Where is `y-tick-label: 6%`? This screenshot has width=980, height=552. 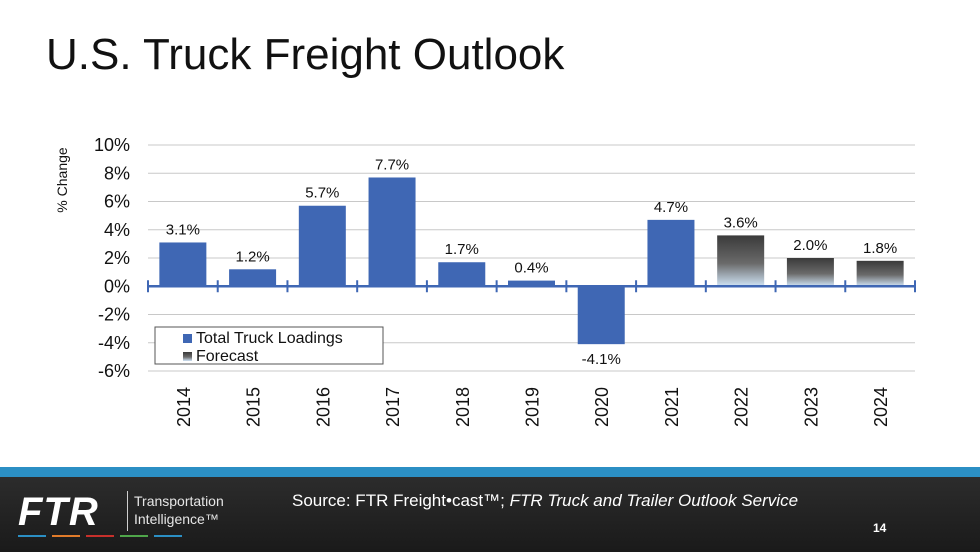
y-tick-label: 6% is located at coordinates (117, 202).